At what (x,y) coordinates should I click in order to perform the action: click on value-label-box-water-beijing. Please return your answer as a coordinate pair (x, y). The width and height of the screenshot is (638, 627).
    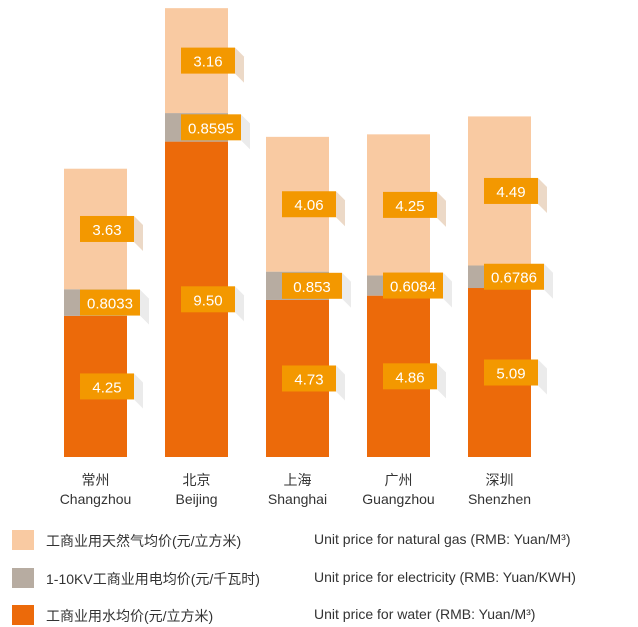
    Looking at the image, I should click on (208, 299).